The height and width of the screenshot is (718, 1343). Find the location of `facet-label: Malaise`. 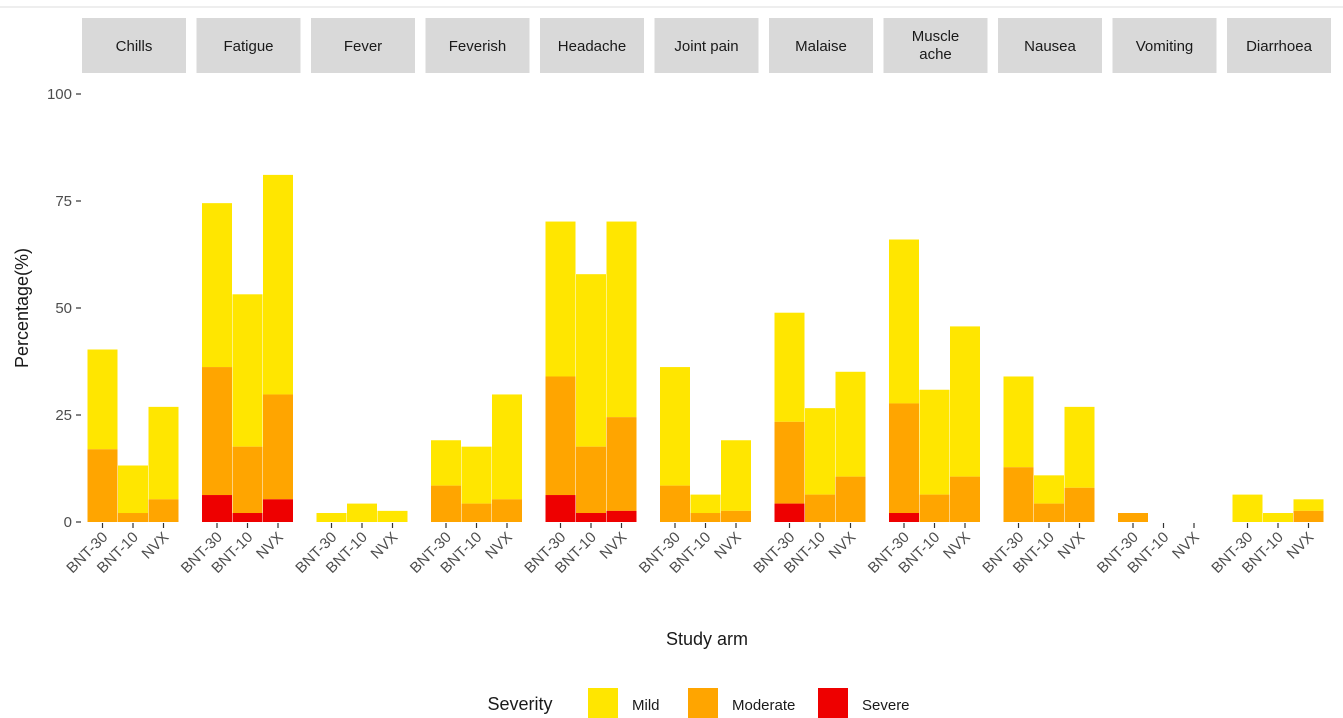

facet-label: Malaise is located at coordinates (821, 46).